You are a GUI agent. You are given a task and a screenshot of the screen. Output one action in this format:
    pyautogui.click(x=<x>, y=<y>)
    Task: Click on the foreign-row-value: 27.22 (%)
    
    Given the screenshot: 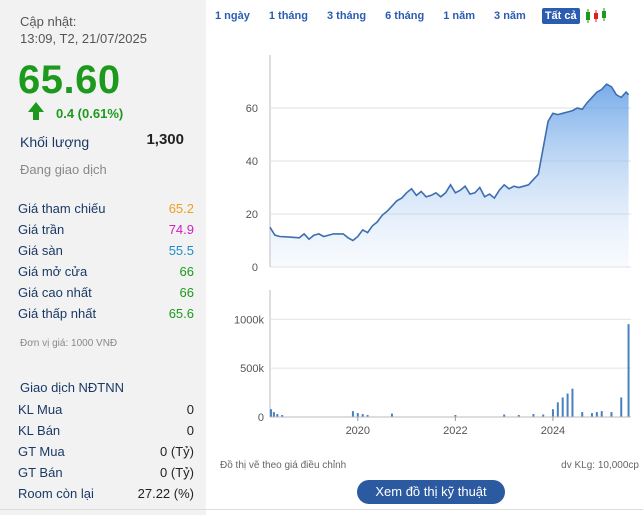 What is the action you would take?
    pyautogui.click(x=165, y=493)
    